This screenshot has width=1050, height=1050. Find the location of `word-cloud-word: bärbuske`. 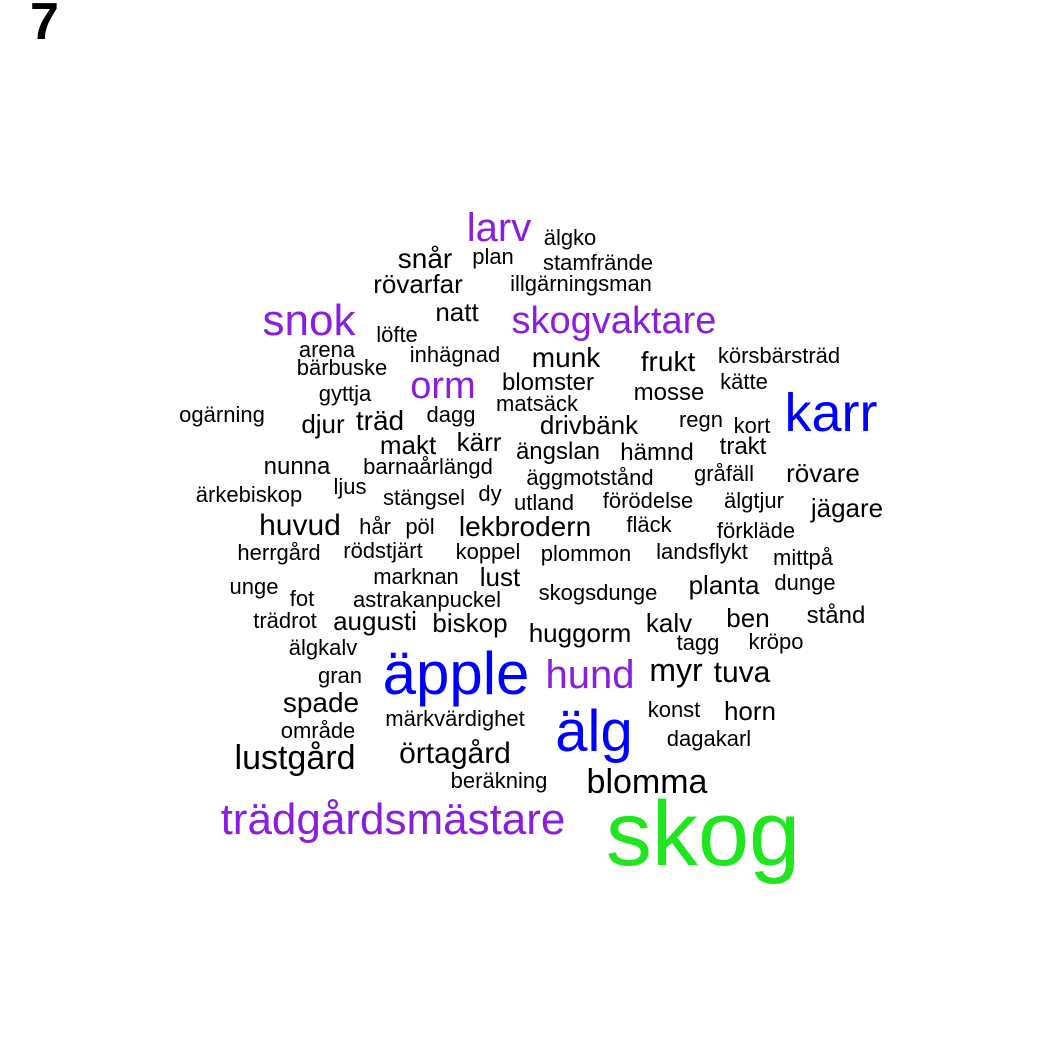

word-cloud-word: bärbuske is located at coordinates (342, 367).